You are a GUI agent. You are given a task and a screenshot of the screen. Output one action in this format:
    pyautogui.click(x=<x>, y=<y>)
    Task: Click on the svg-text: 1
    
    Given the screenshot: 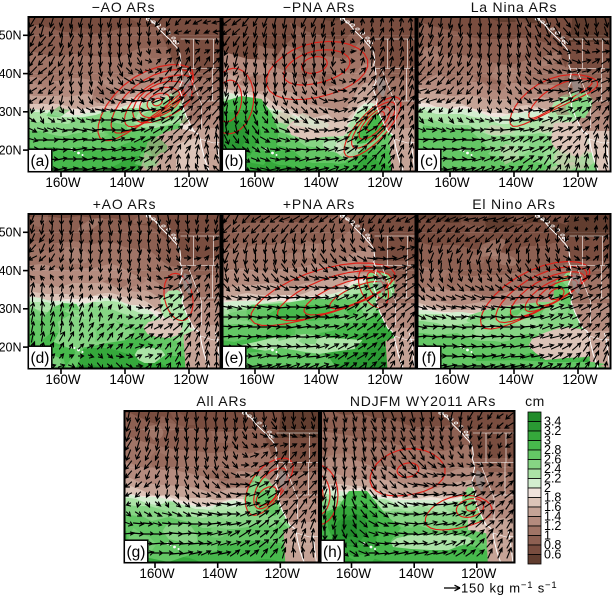 What is the action you would take?
    pyautogui.click(x=547, y=536)
    